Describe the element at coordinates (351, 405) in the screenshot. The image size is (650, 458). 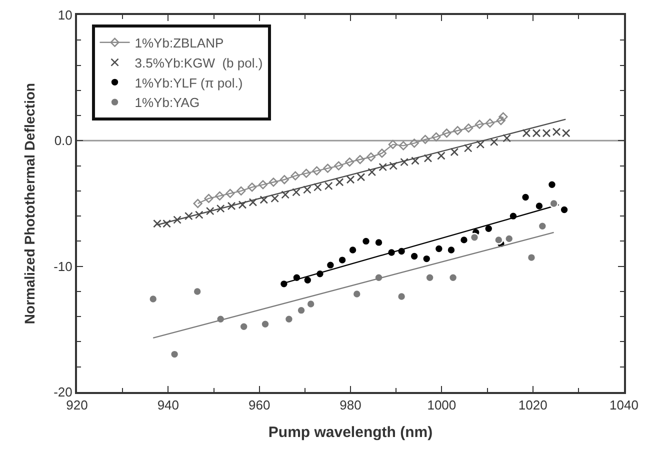
I see `x-tick-label: 980` at that location.